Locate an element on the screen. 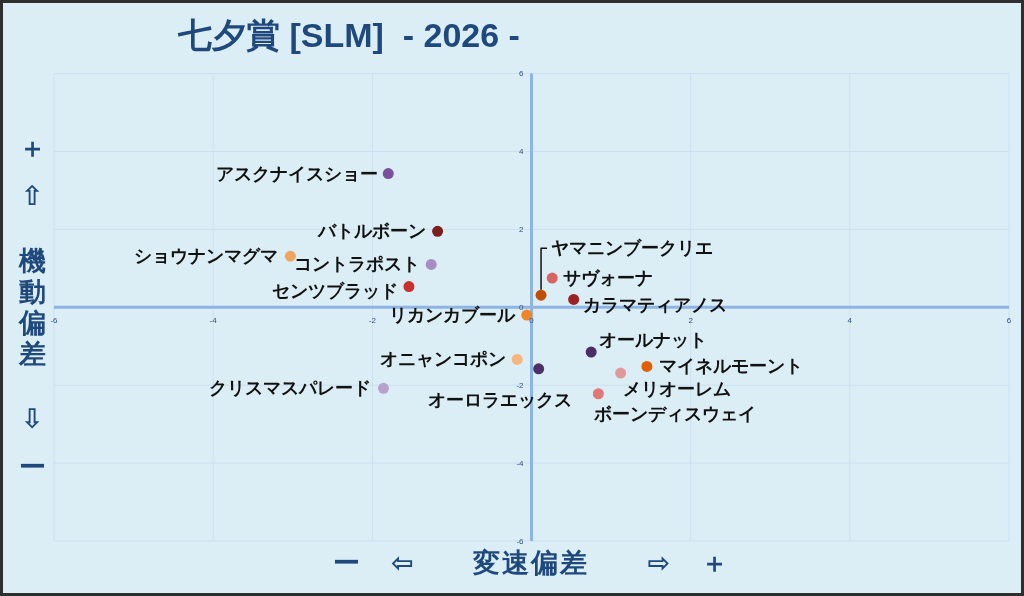 The image size is (1024, 596). x-tick-label: -6 is located at coordinates (54, 320).